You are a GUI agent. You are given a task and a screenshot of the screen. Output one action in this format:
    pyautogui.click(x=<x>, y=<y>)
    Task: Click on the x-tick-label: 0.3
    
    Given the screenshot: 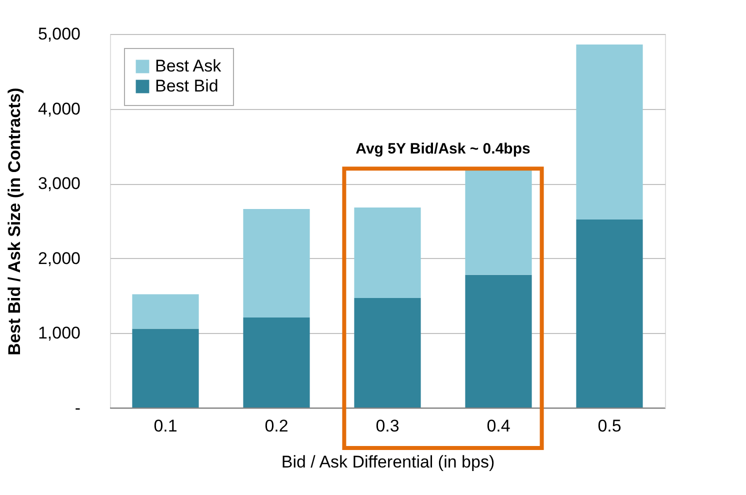 What is the action you would take?
    pyautogui.click(x=388, y=426)
    